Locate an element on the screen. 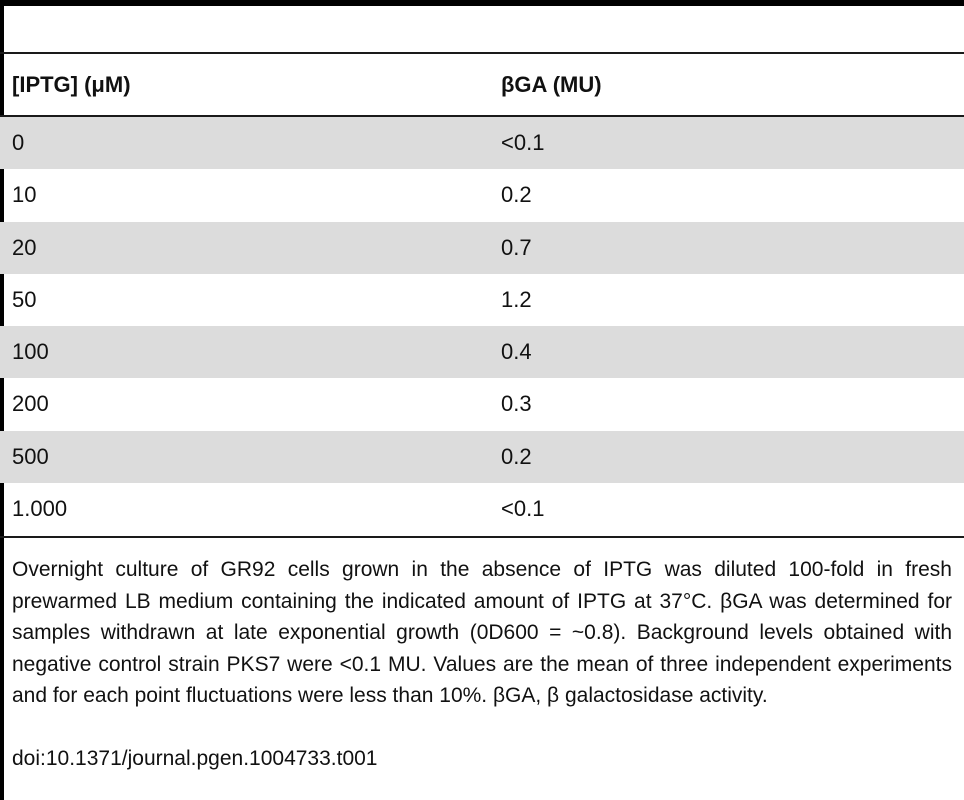 Image resolution: width=964 pixels, height=800 pixels. cell-bga: 0.3 is located at coordinates (516, 404).